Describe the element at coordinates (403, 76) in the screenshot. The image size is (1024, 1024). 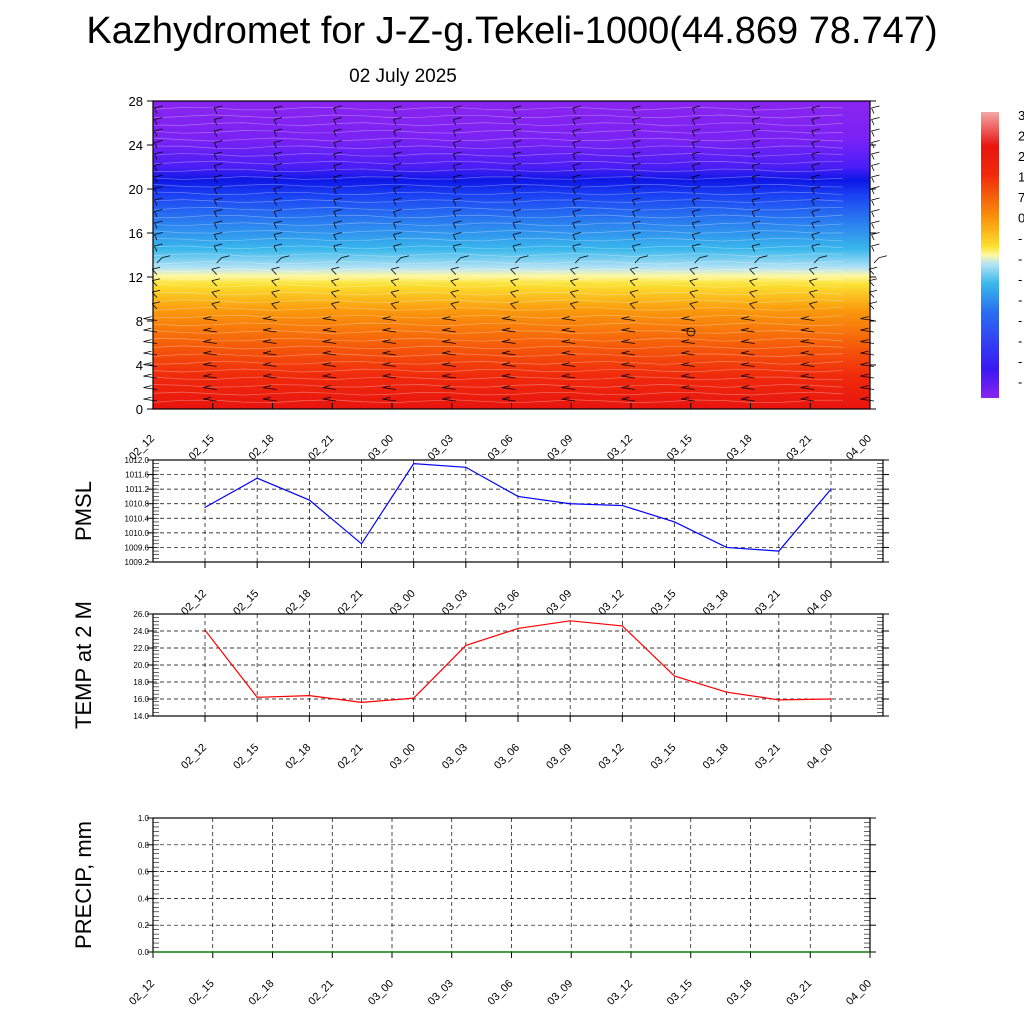
I see `chart-subtitle: 02 July 2025` at that location.